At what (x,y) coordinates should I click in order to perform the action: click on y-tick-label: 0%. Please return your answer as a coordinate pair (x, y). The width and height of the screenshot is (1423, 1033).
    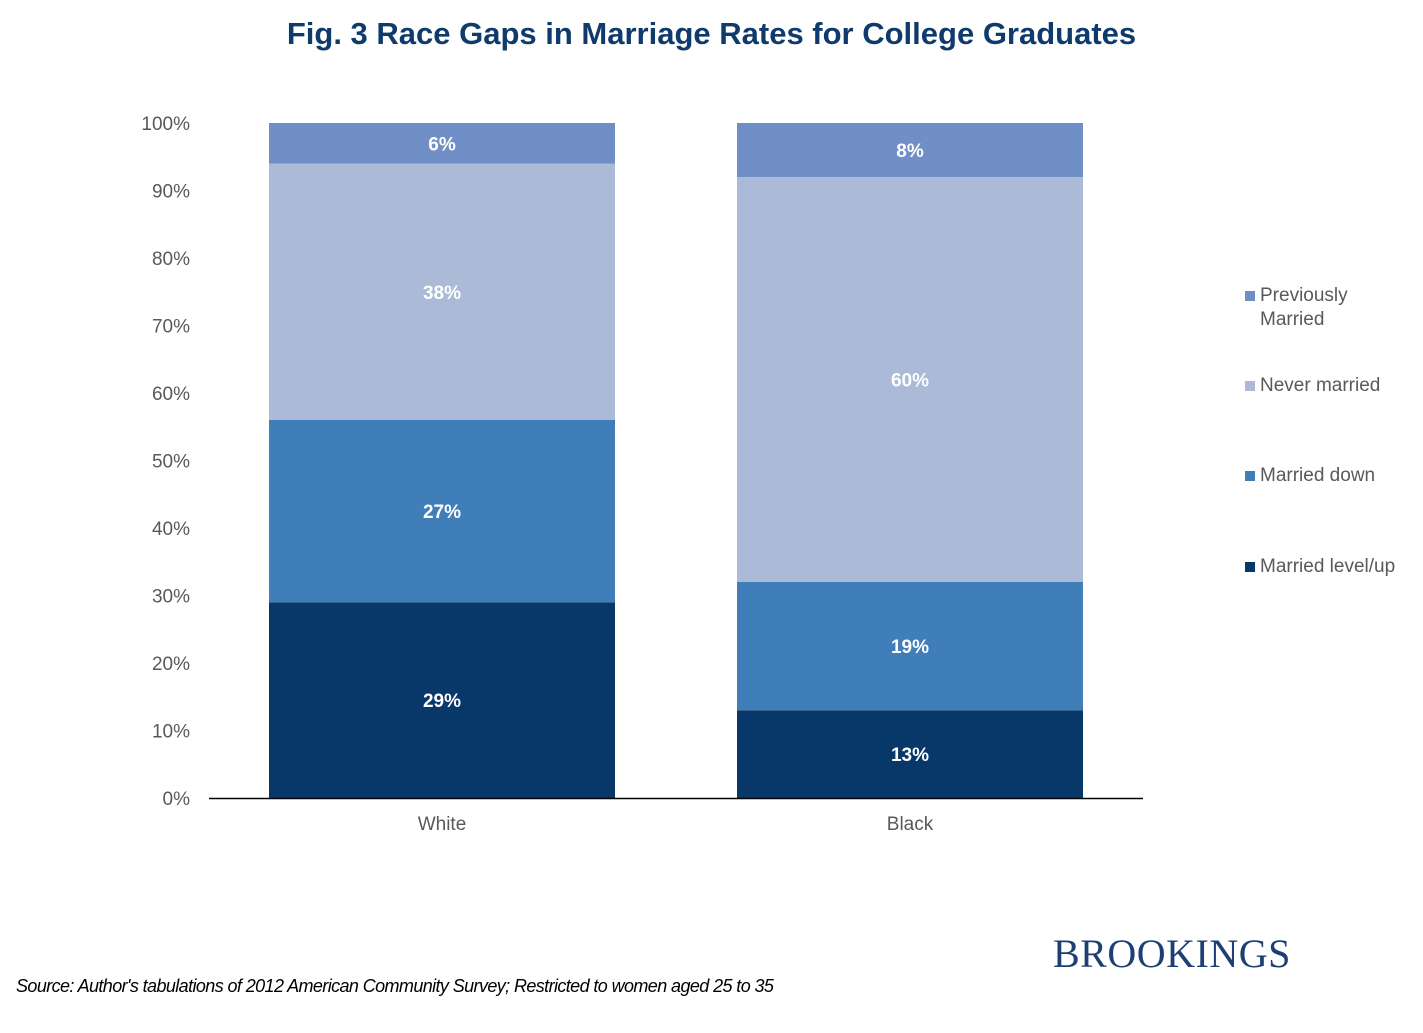
    Looking at the image, I should click on (177, 799).